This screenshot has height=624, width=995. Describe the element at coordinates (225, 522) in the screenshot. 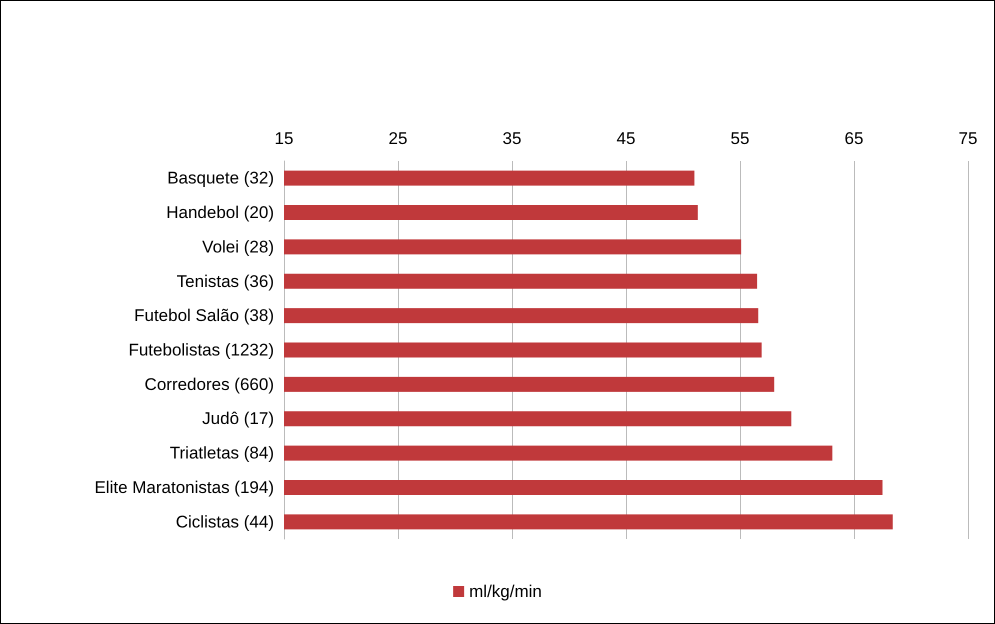

I see `y-tick-label: Ciclistas (44)` at that location.